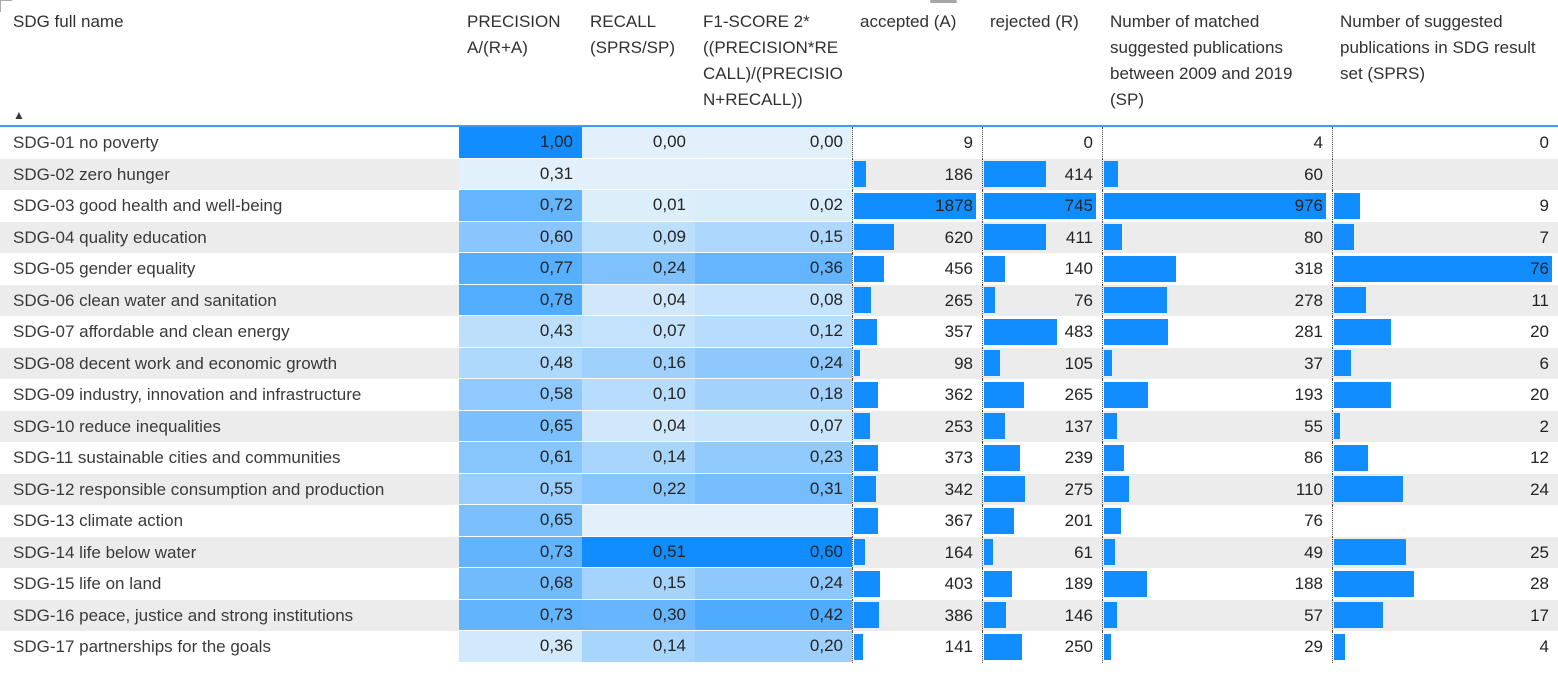  What do you see at coordinates (91, 174) in the screenshot?
I see `cell-sdg-name: SDG-02 zero hunger` at bounding box center [91, 174].